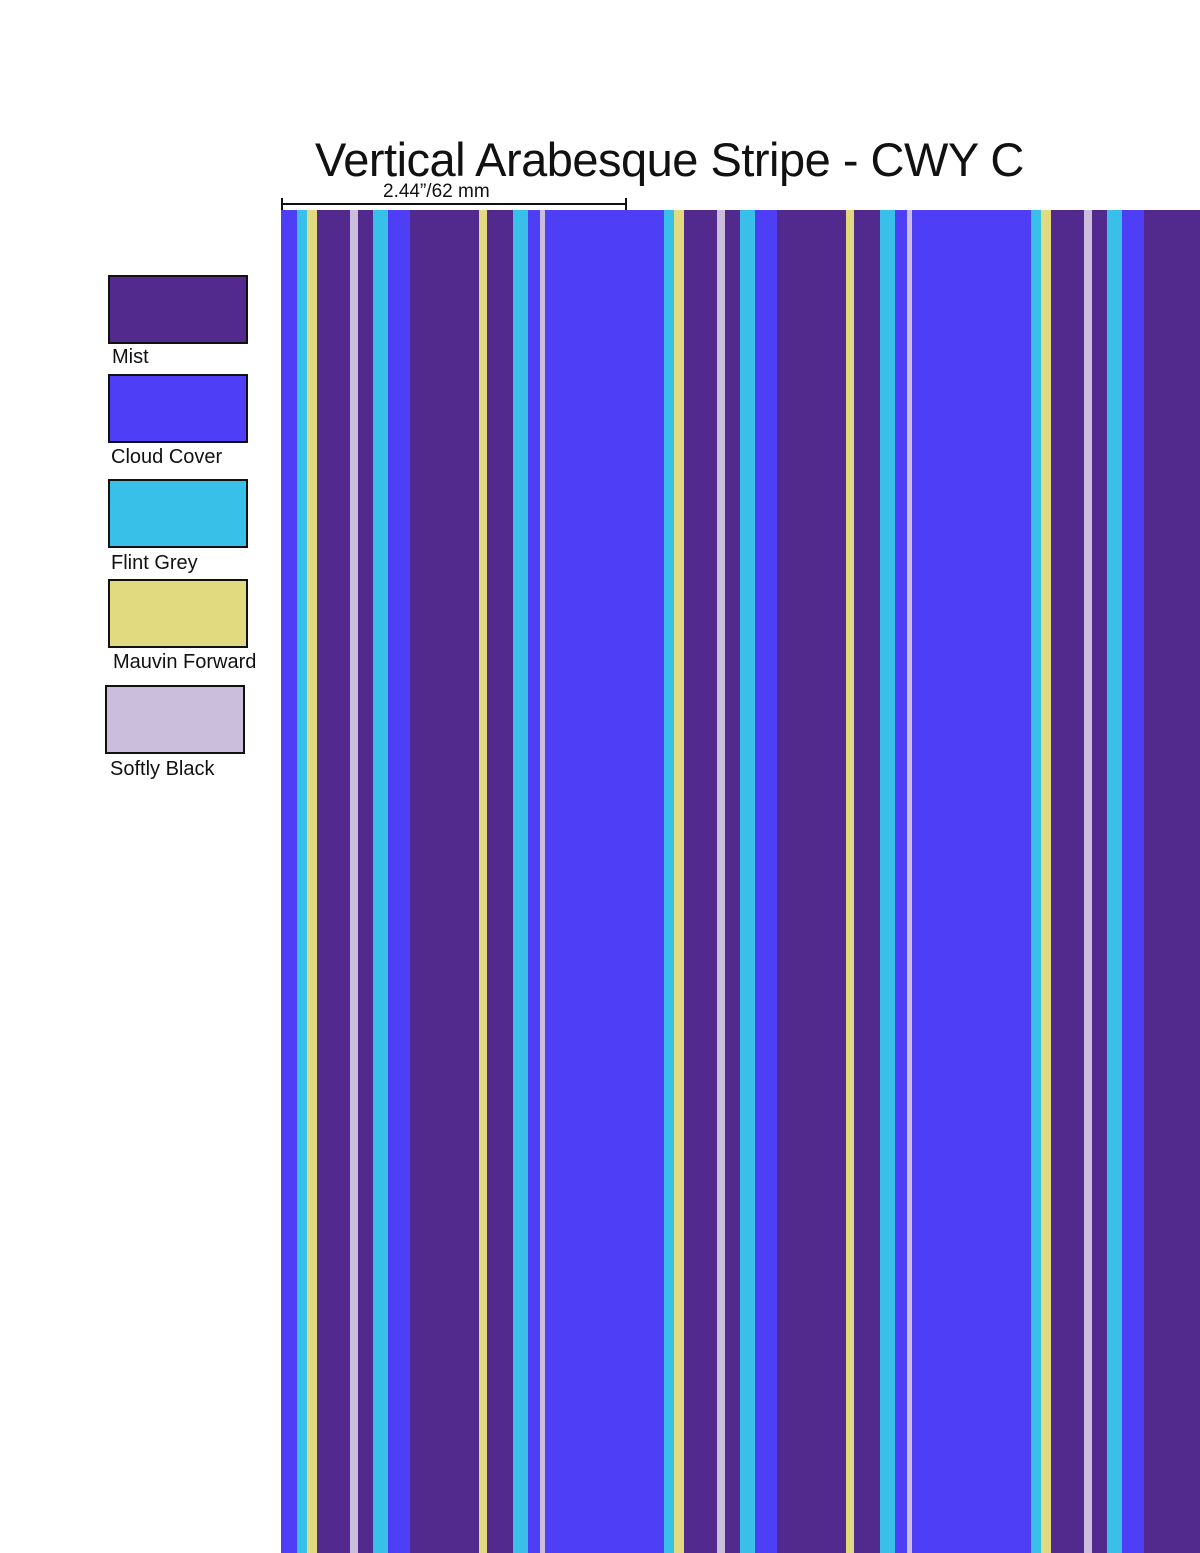 This screenshot has width=1200, height=1553. I want to click on swatch-label-cloud-cover: Cloud Cover, so click(167, 457).